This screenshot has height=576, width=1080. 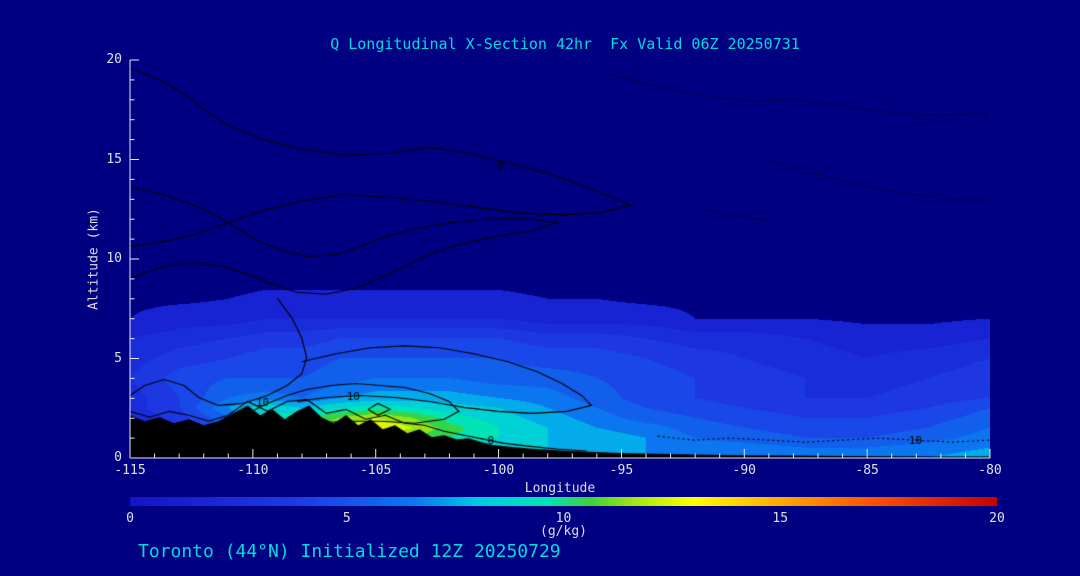 I want to click on y-tick-label: 0, so click(x=118, y=457).